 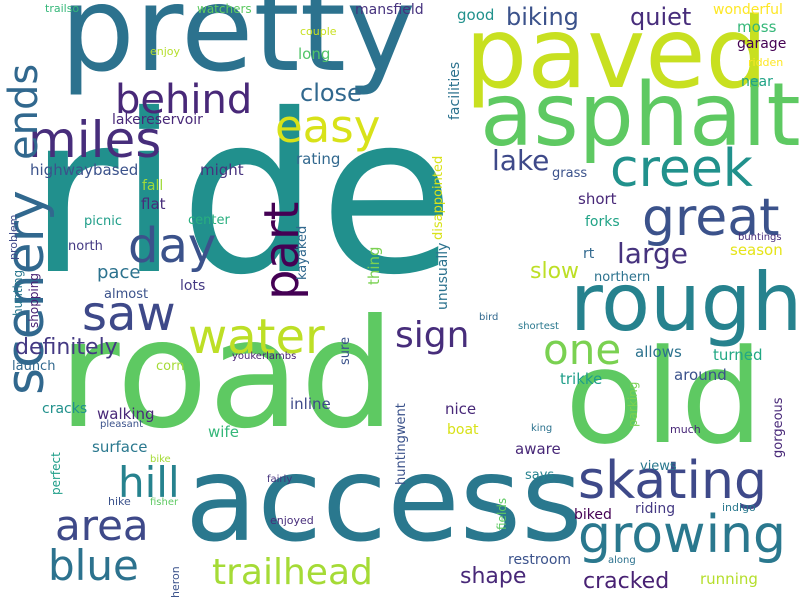 I want to click on word-trikke: trikke, so click(x=581, y=379).